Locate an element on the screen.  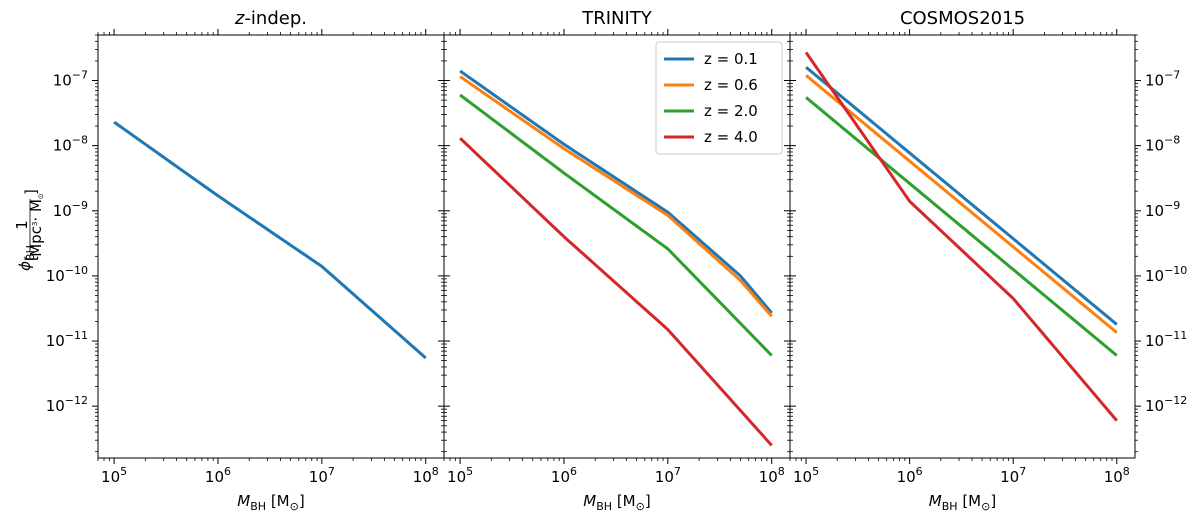
svg-text: Mpc3· M⊙ is located at coordinates (36, 225).